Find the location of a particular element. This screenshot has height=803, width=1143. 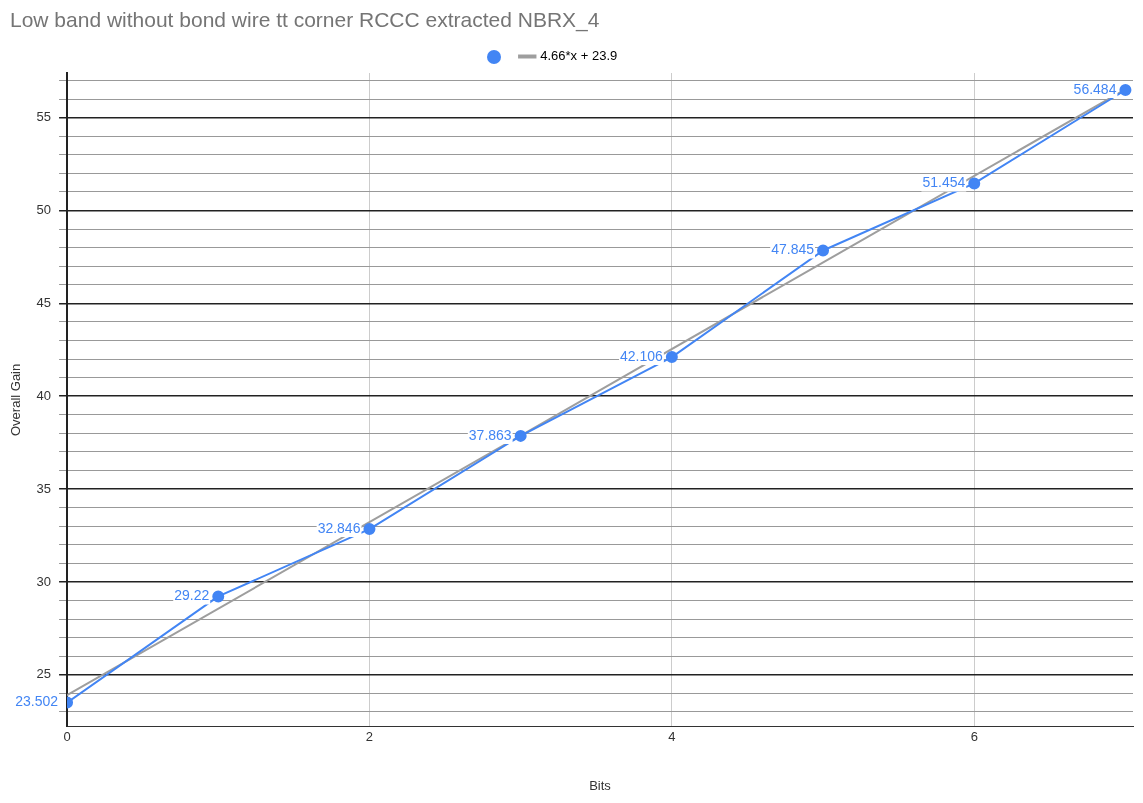

data-label: 51.454 is located at coordinates (944, 182).